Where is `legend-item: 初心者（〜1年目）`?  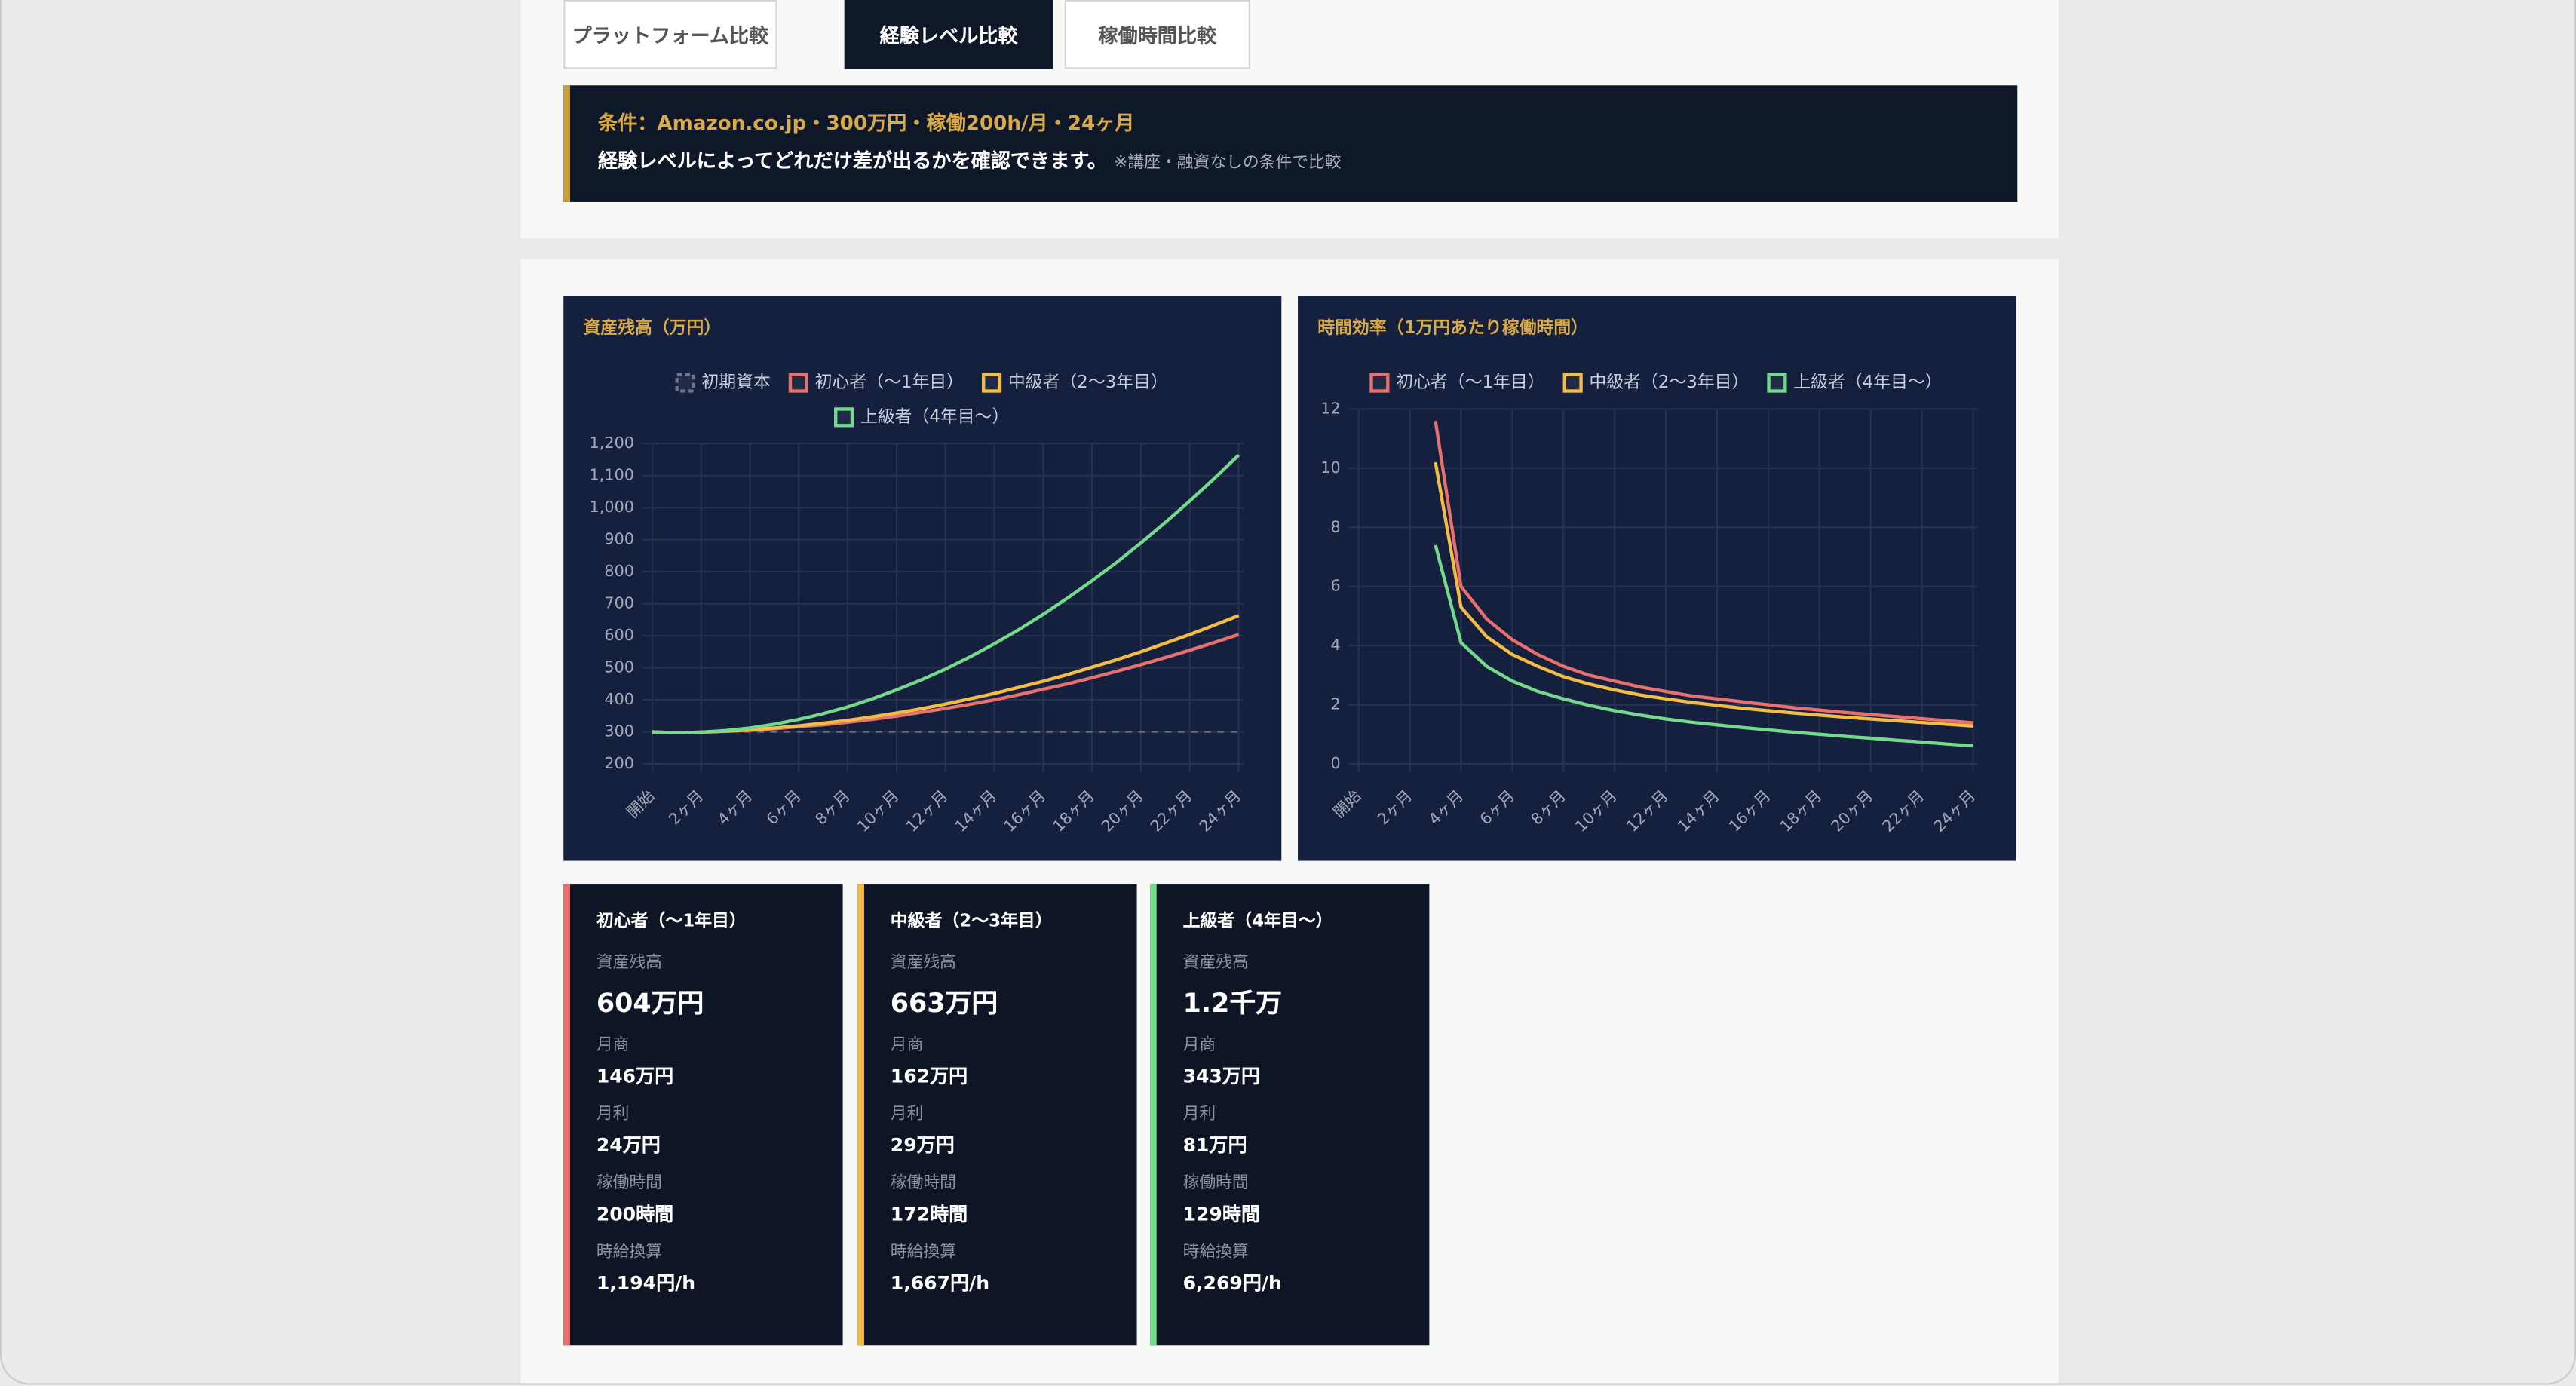
legend-item: 初心者（〜1年目） is located at coordinates (1457, 383).